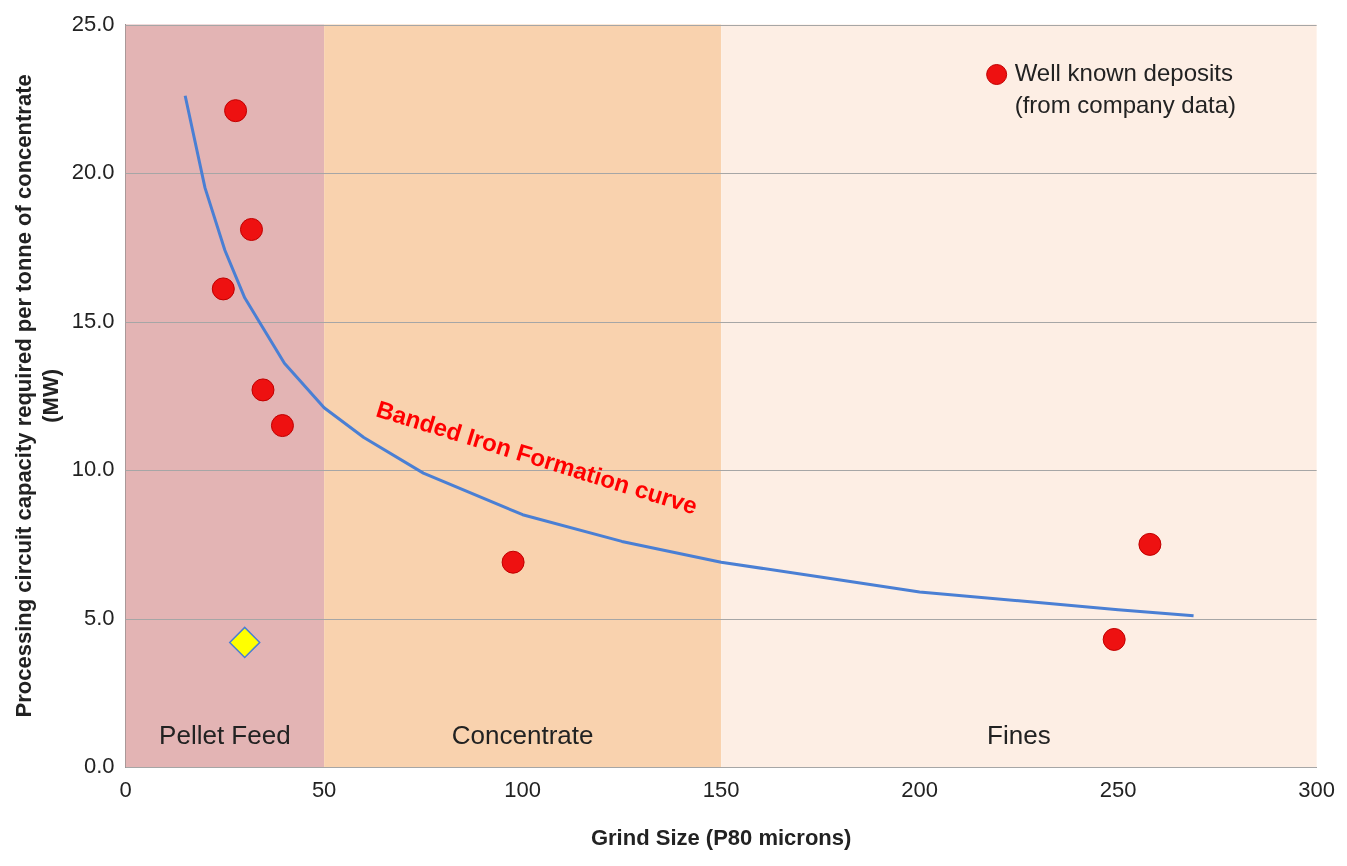 This screenshot has height=866, width=1347. Describe the element at coordinates (522, 790) in the screenshot. I see `x-tick-label: 100` at that location.